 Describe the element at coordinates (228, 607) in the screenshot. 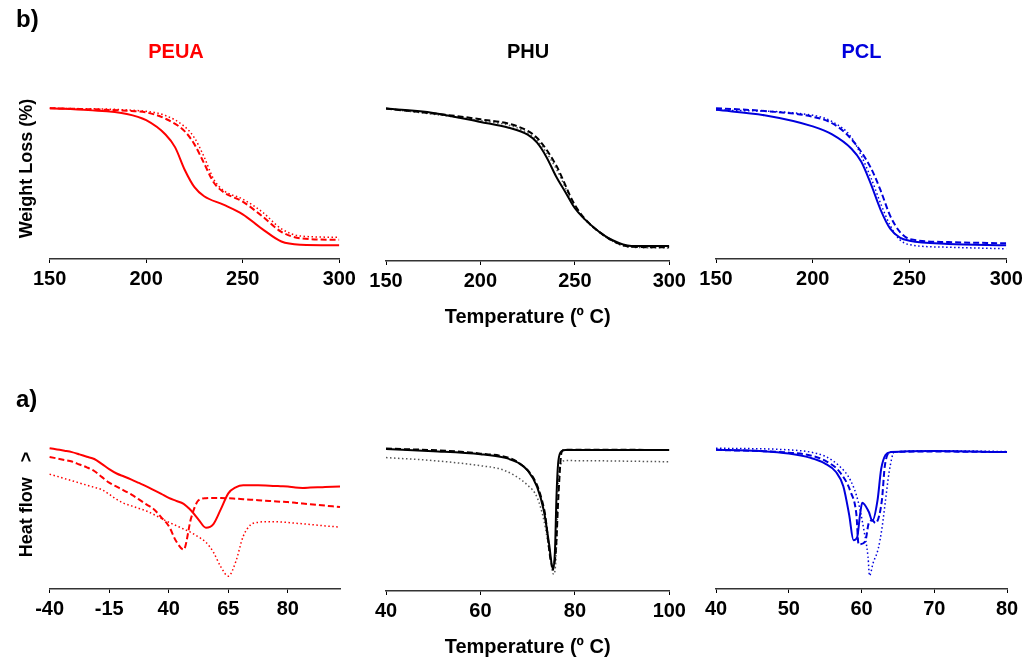

I see `x-tick-label: 65` at that location.